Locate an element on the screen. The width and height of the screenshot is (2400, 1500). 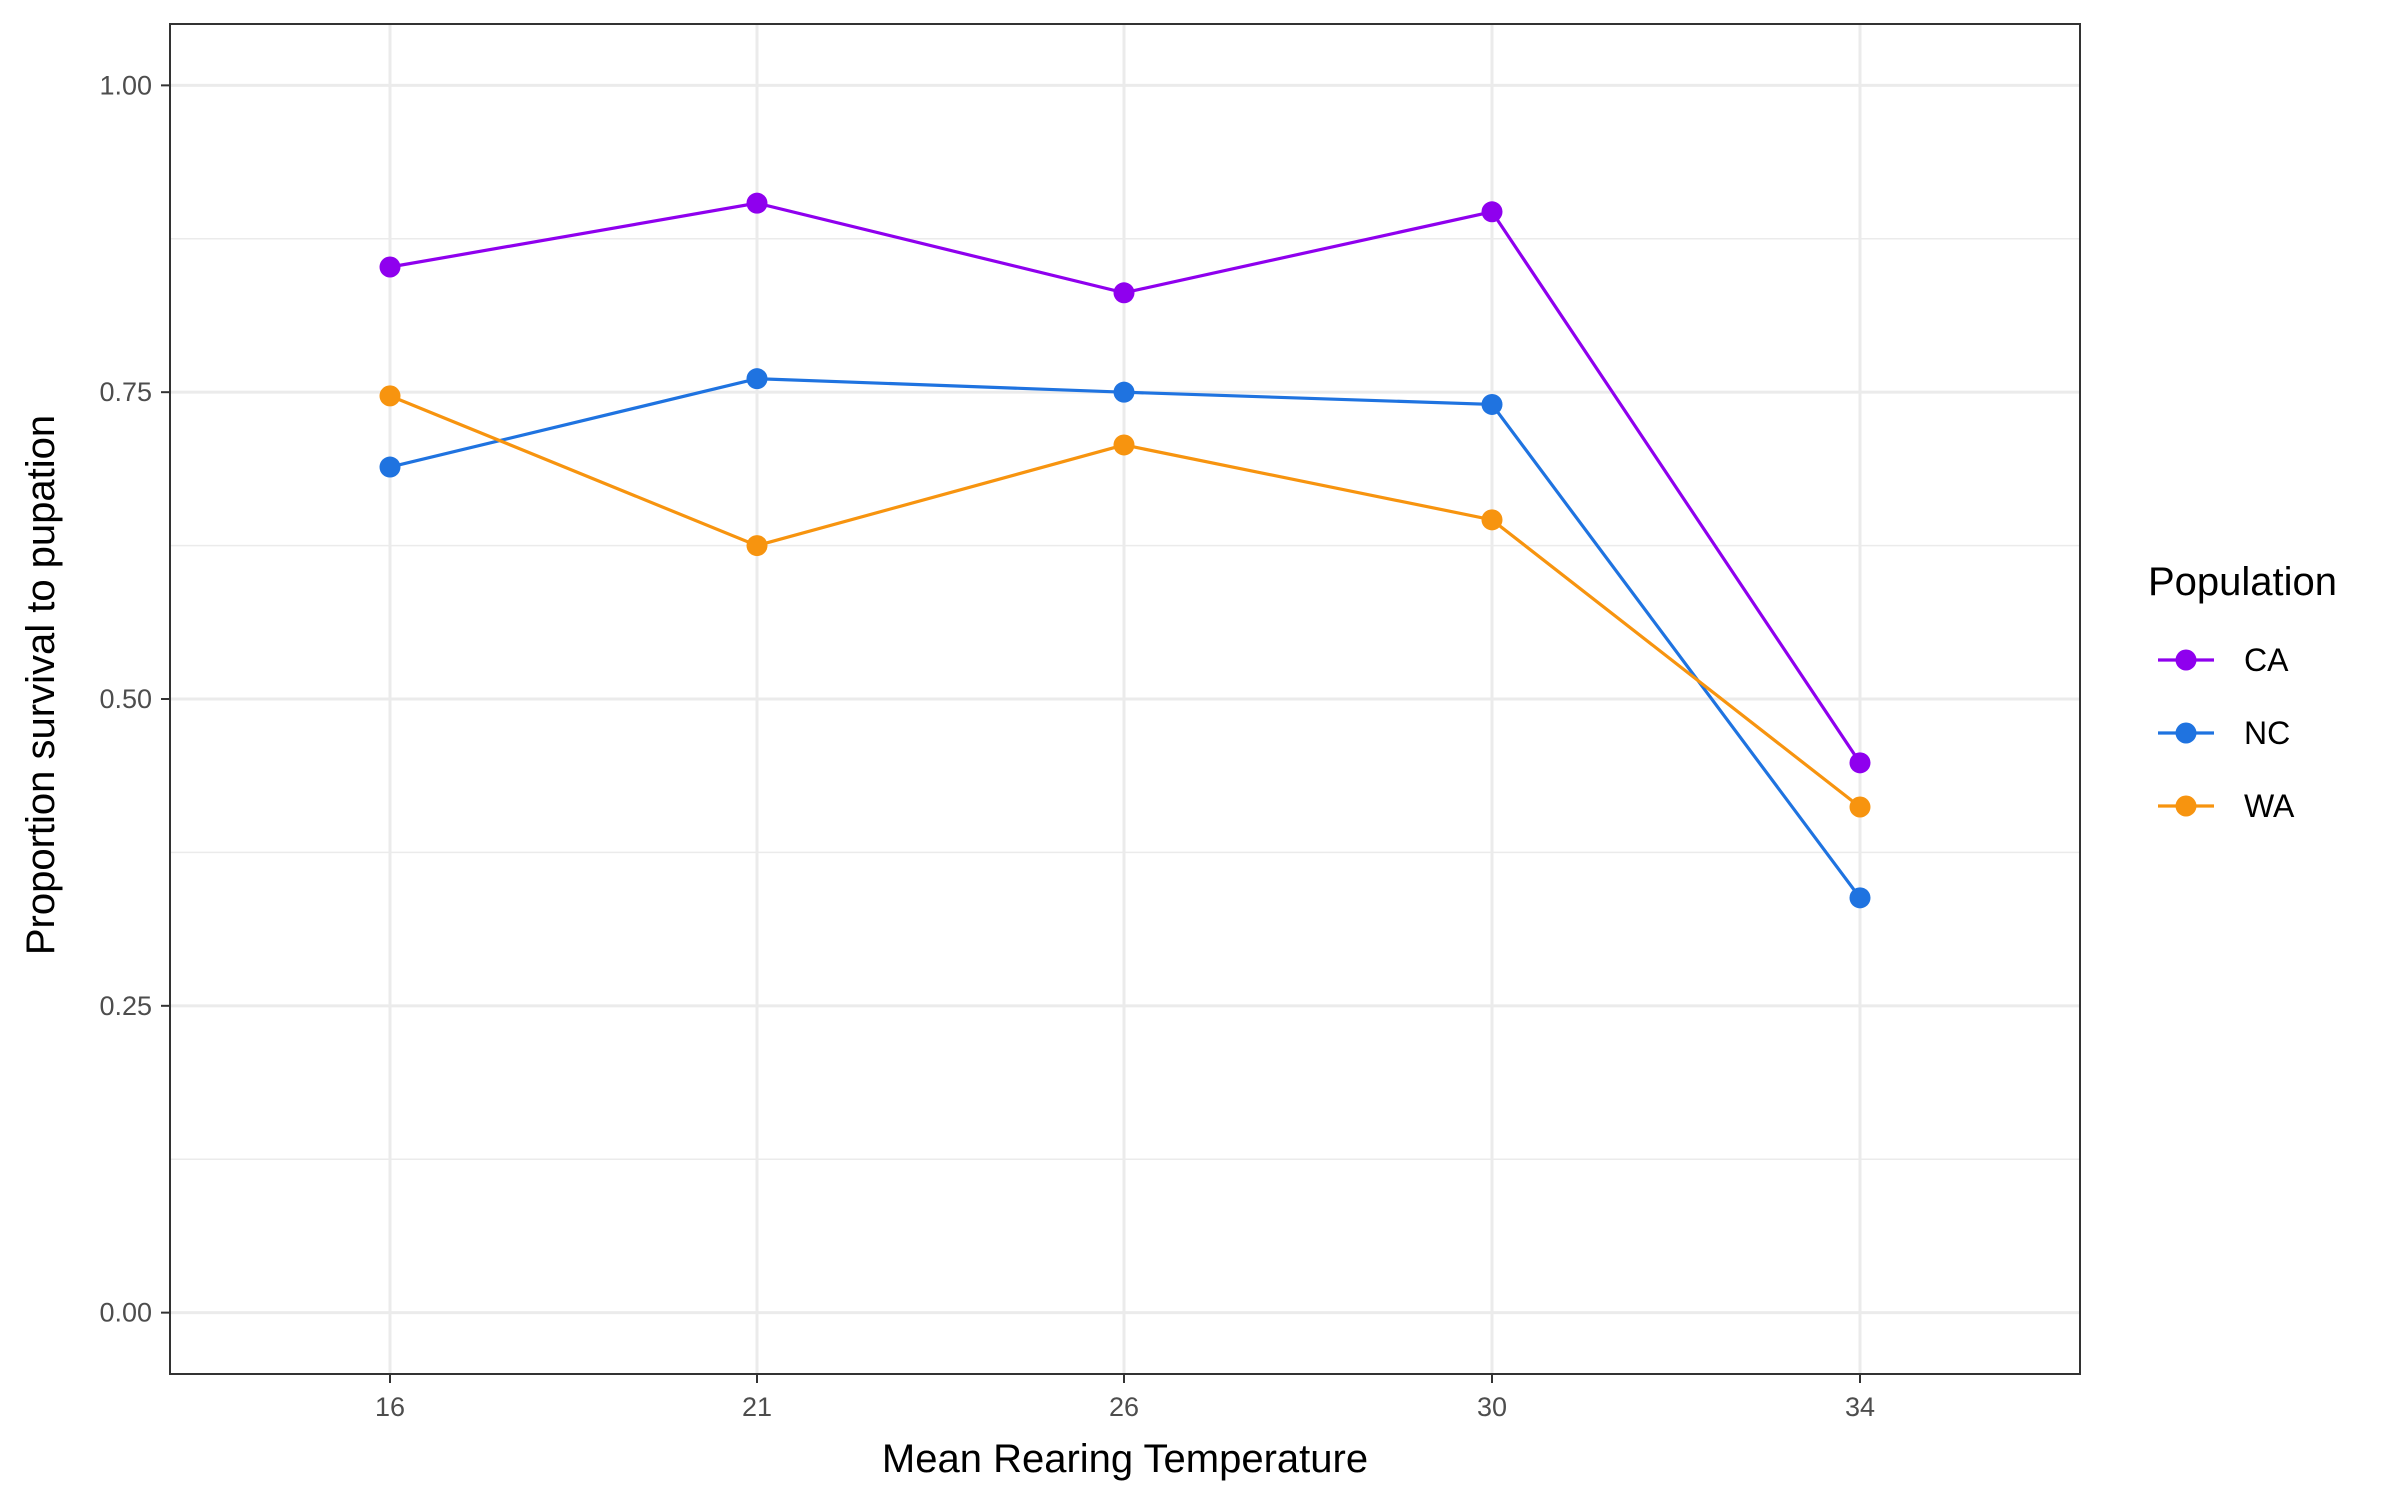
x-tick-label: 34 is located at coordinates (1860, 1407).